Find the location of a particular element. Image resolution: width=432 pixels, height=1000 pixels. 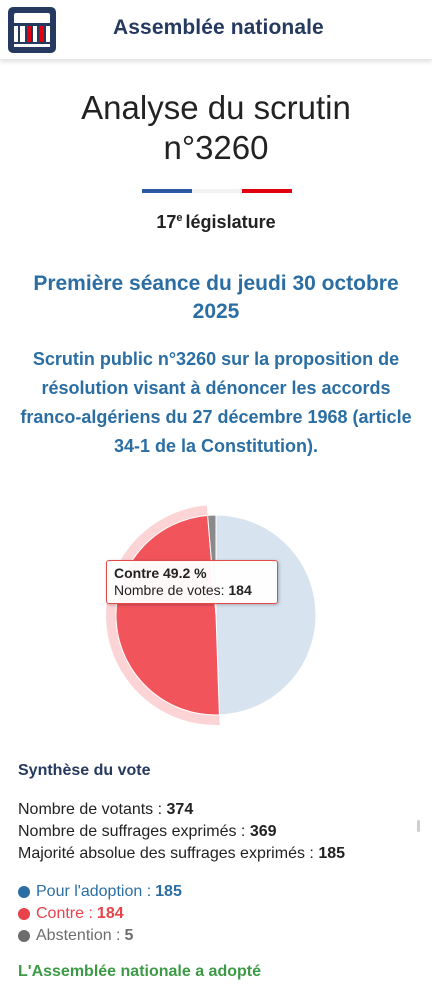

tricolor-white is located at coordinates (217, 191).